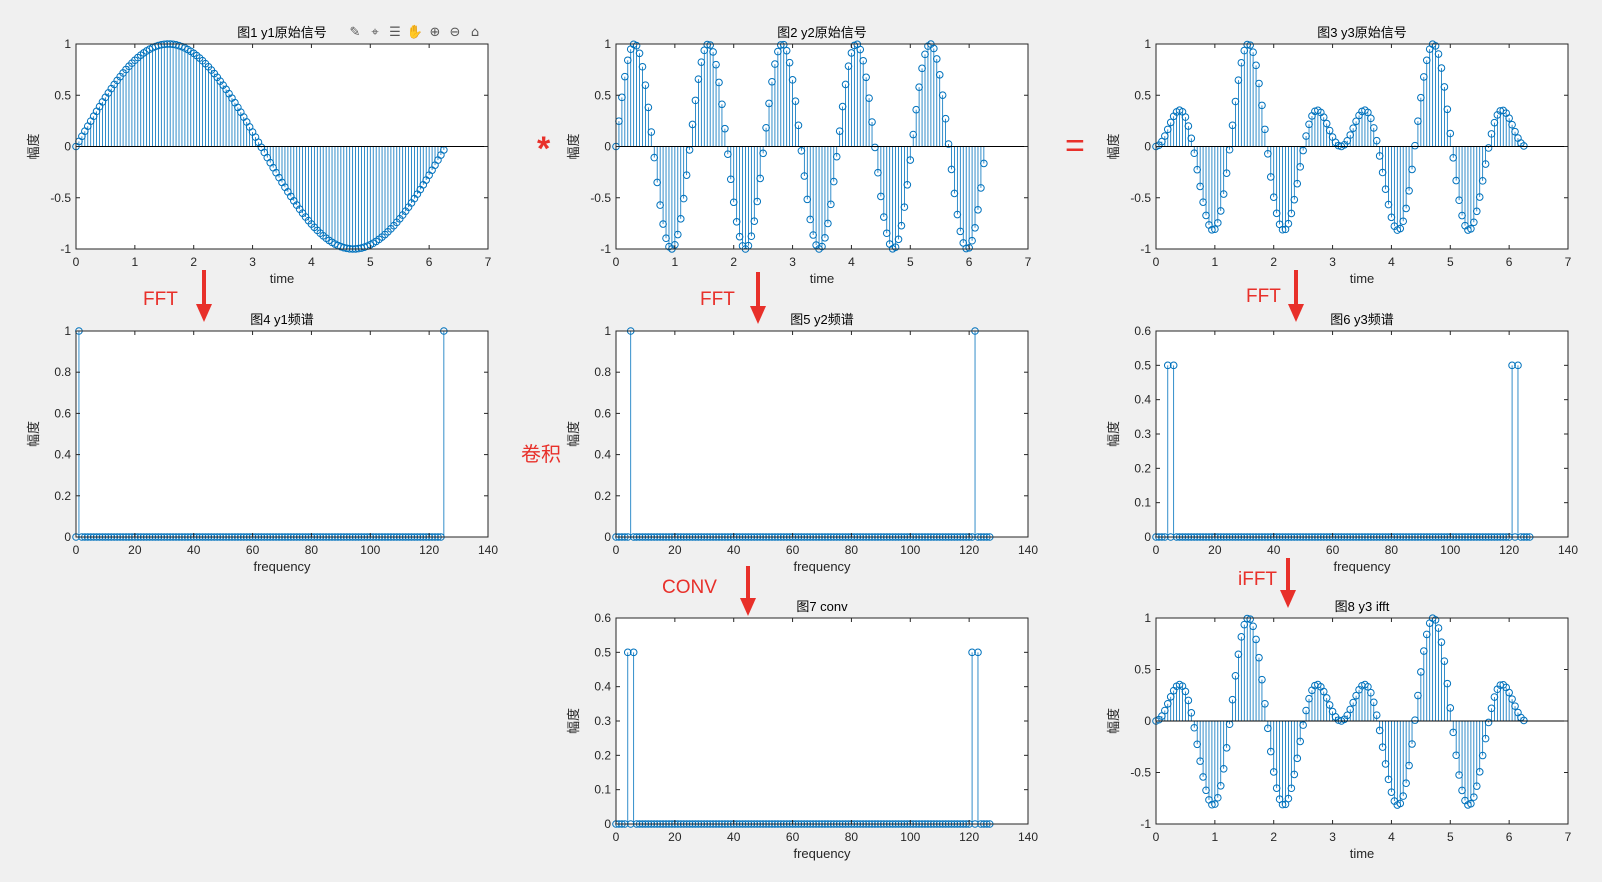 The height and width of the screenshot is (882, 1602). What do you see at coordinates (605, 249) in the screenshot?
I see `y-tick-label: -1` at bounding box center [605, 249].